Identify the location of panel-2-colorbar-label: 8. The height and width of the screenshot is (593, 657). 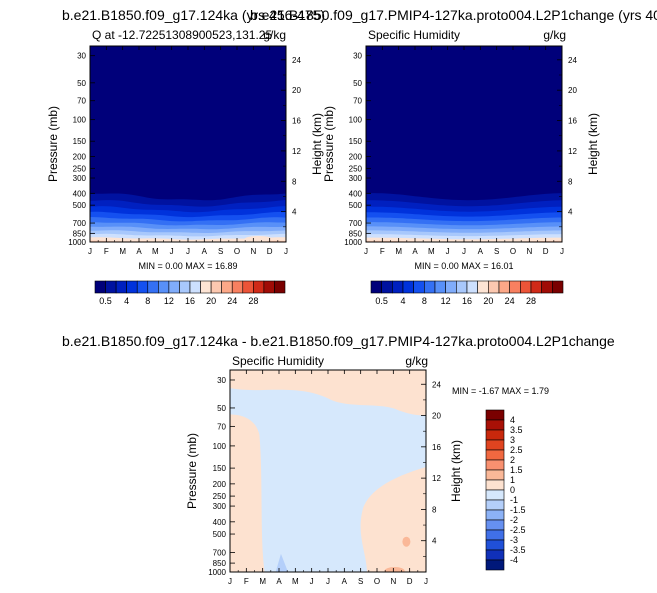
(424, 301).